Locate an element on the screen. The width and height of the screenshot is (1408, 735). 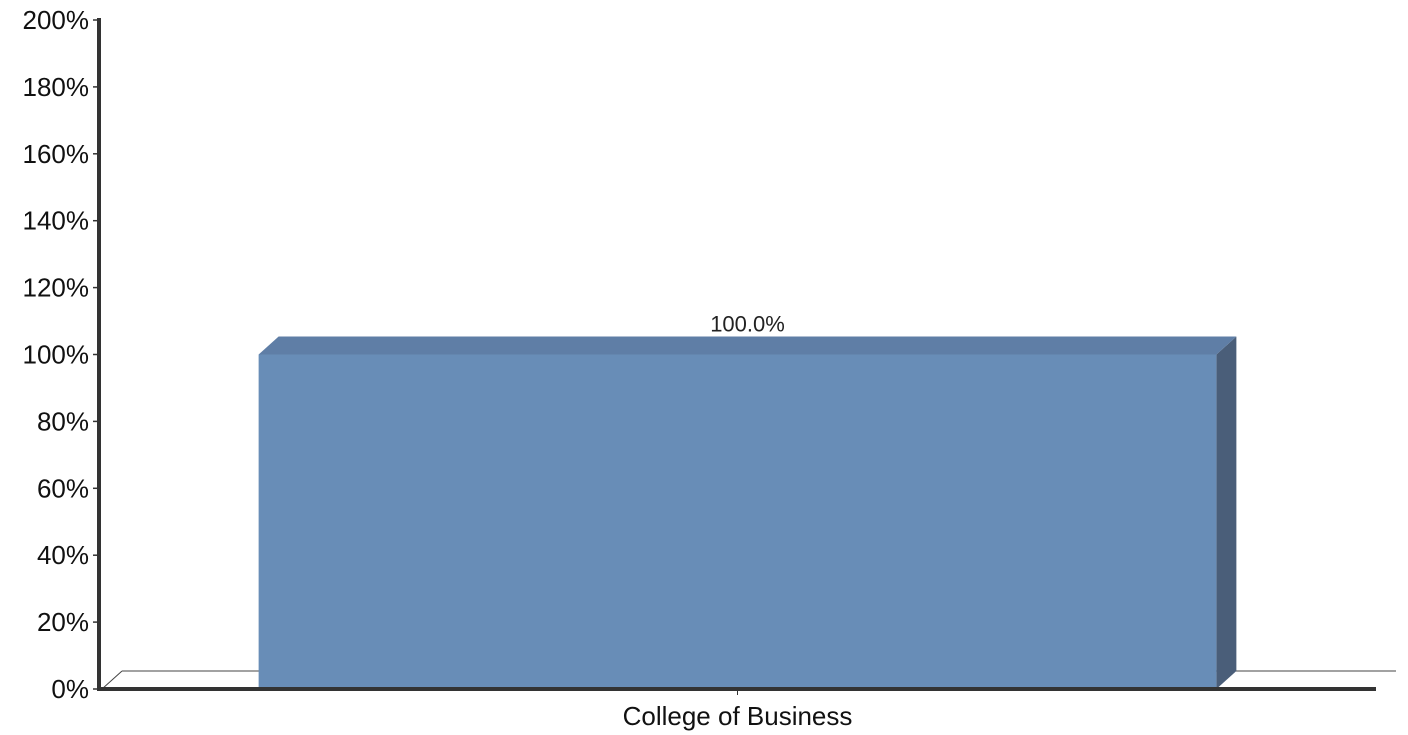
y-axis-tick-label: 40% is located at coordinates (63, 555).